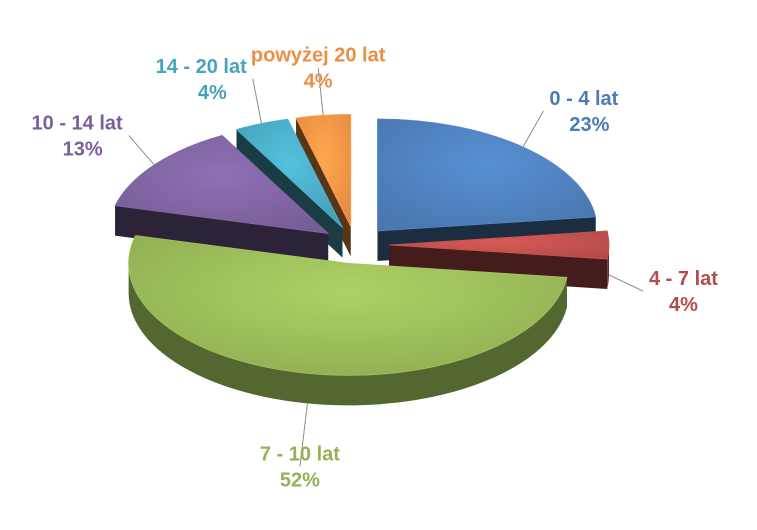 The image size is (757, 530). What do you see at coordinates (78, 123) in the screenshot?
I see `slice-label-4: 10 - 14 lat` at bounding box center [78, 123].